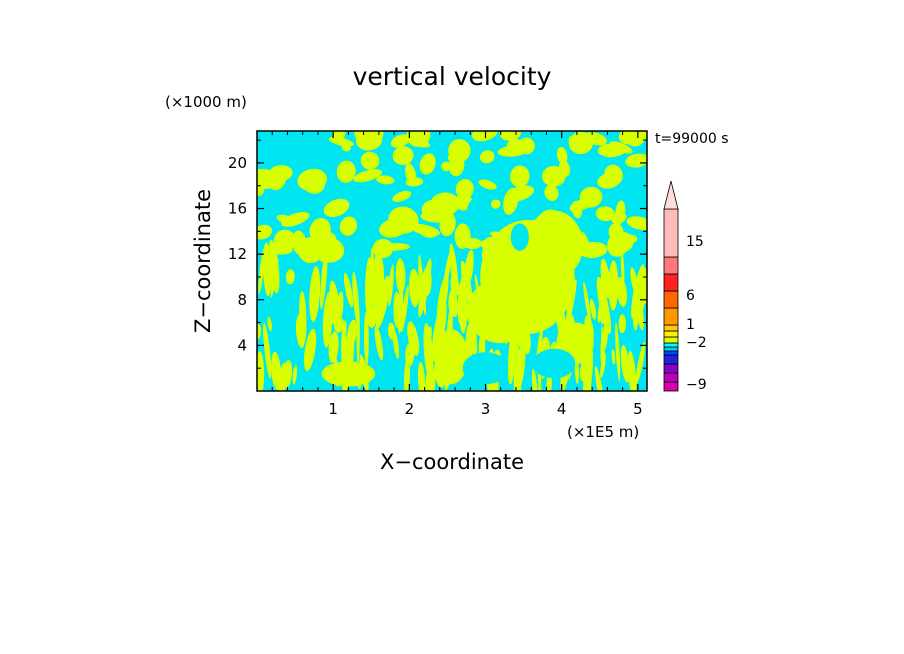 Image resolution: width=904 pixels, height=654 pixels. Describe the element at coordinates (478, 214) in the screenshot. I see `negative-region` at that location.